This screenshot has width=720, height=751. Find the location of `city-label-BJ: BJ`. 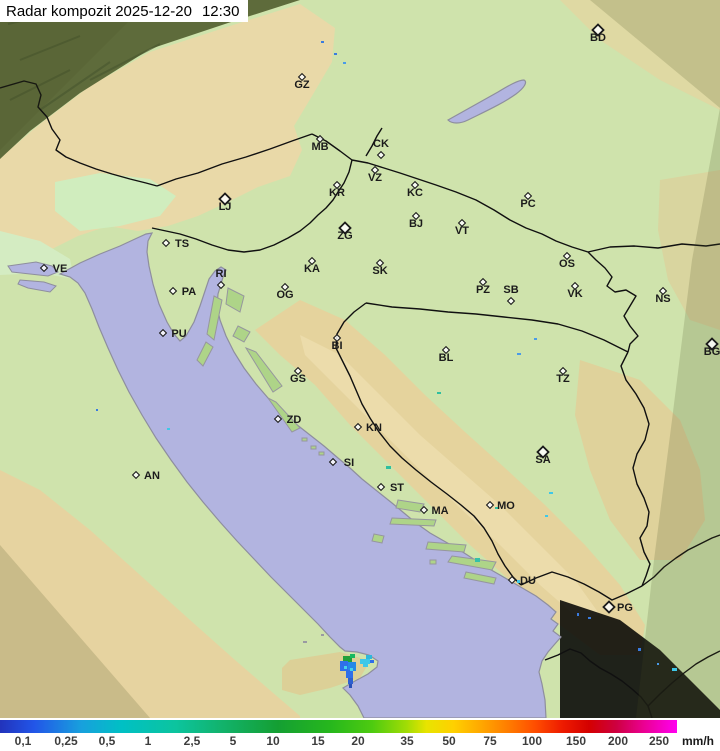

city-label-BJ: BJ is located at coordinates (416, 224).